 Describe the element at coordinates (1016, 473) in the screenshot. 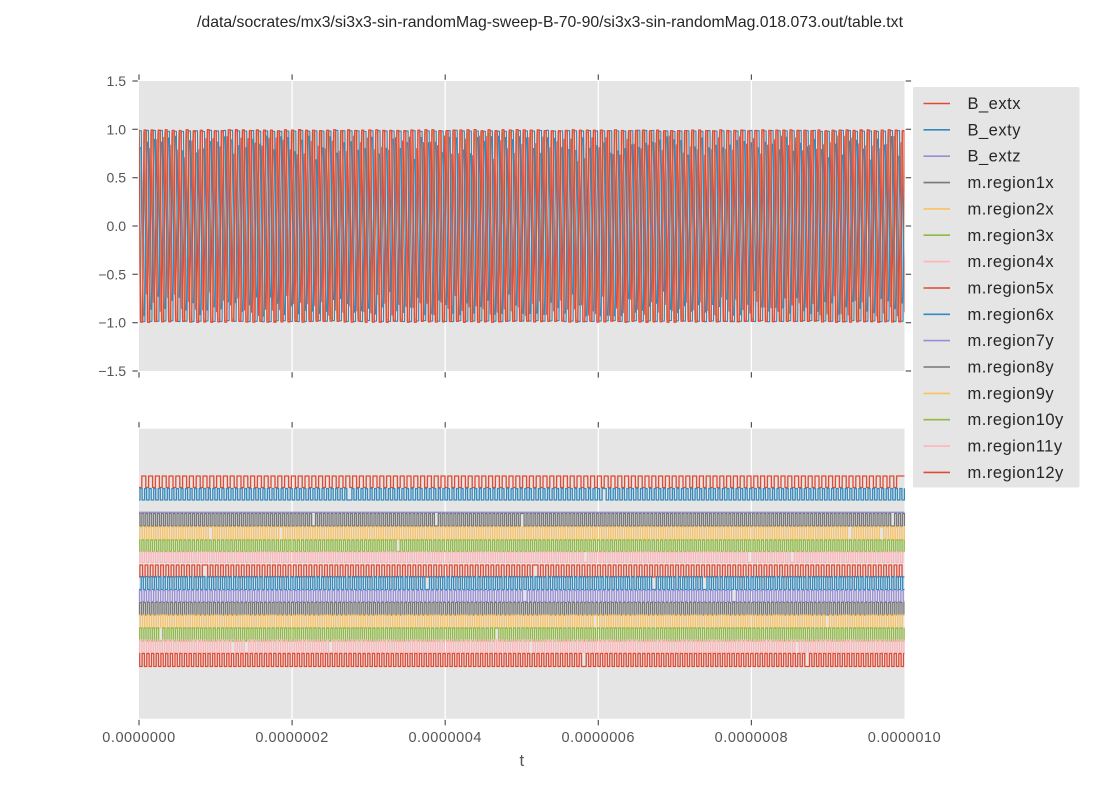

I see `svg-text: m.region12y` at that location.